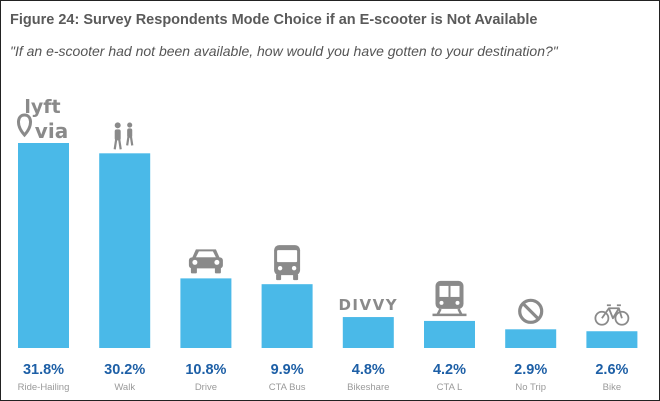  Describe the element at coordinates (449, 370) in the screenshot. I see `value-label-cta-l: 4.2%` at that location.